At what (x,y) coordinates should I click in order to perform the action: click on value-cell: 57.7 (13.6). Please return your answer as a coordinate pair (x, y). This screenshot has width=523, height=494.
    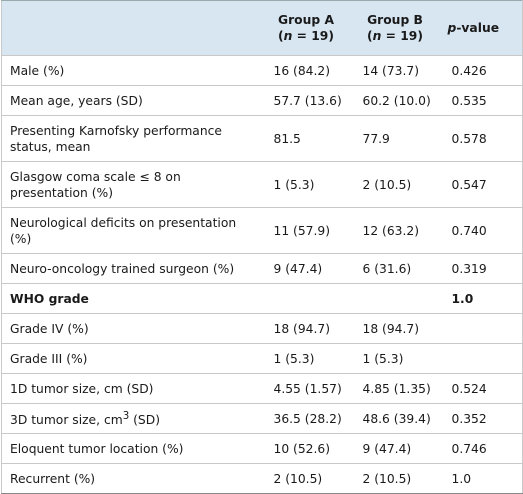
    Looking at the image, I should click on (306, 100).